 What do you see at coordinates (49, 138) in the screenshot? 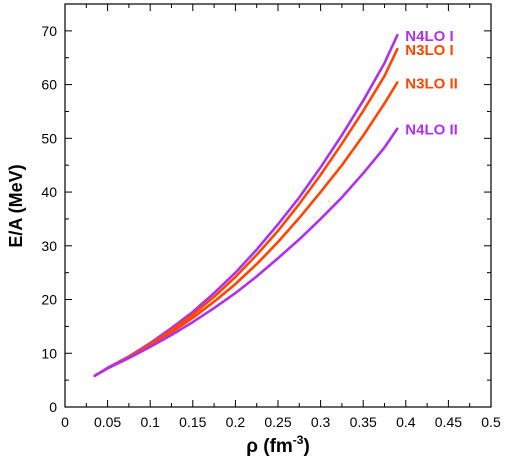
I see `y-tick-label: 50` at bounding box center [49, 138].